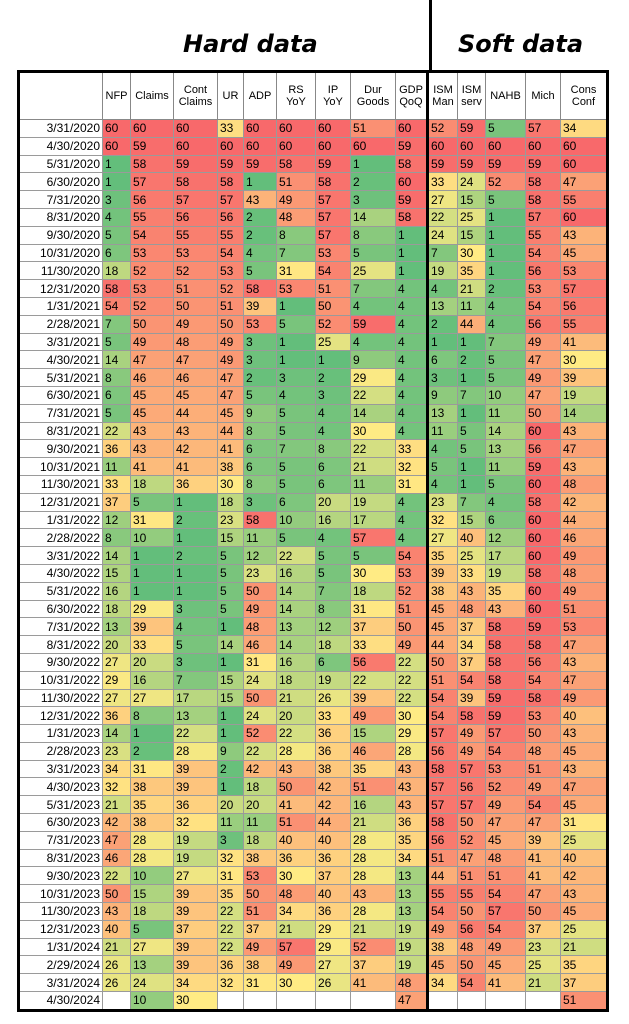  What do you see at coordinates (584, 840) in the screenshot?
I see `value-cell: 25` at bounding box center [584, 840].